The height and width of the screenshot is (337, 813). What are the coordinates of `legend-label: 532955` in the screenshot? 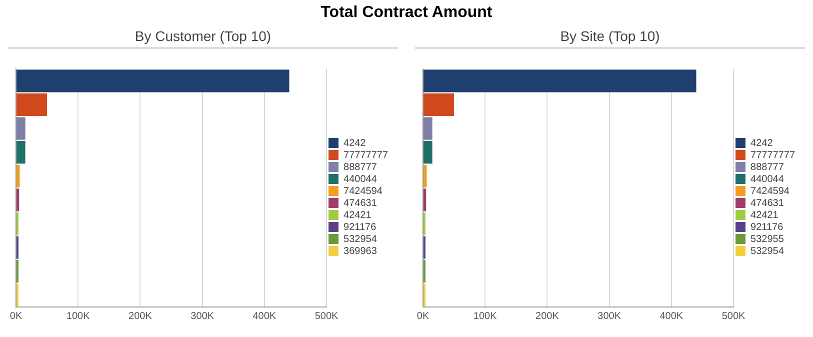 It's located at (767, 239).